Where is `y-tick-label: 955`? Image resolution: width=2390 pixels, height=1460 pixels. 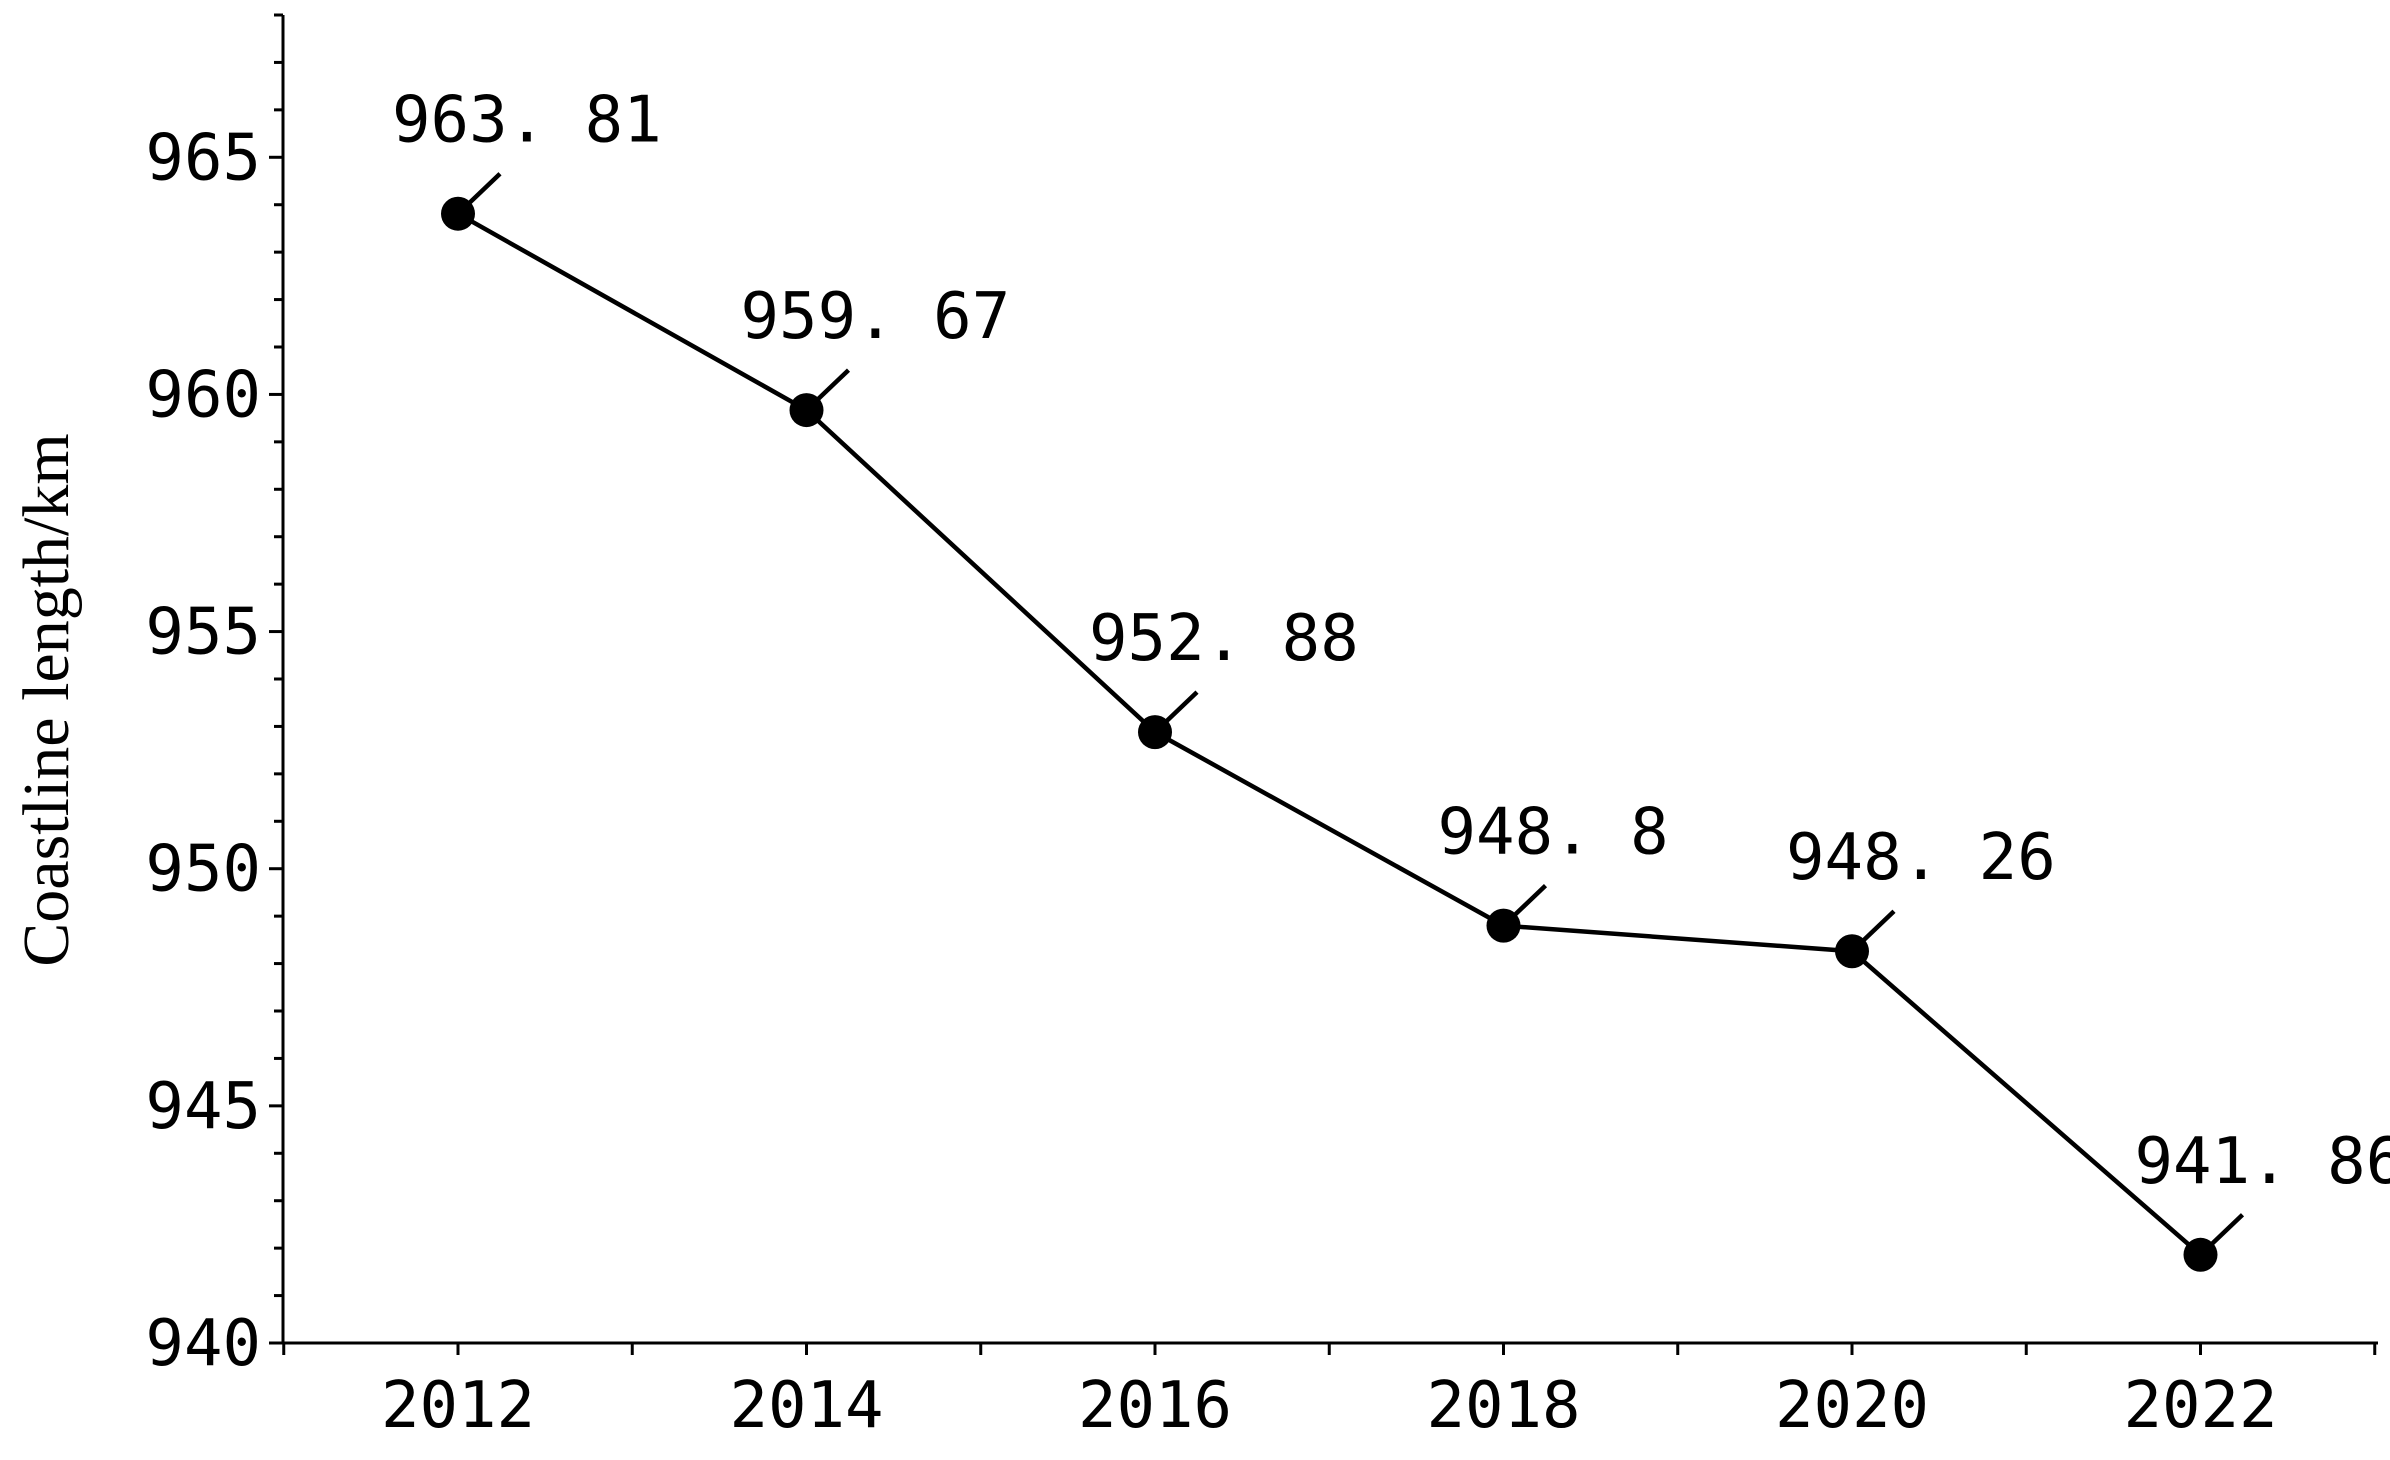
y-tick-label: 955 is located at coordinates (203, 633).